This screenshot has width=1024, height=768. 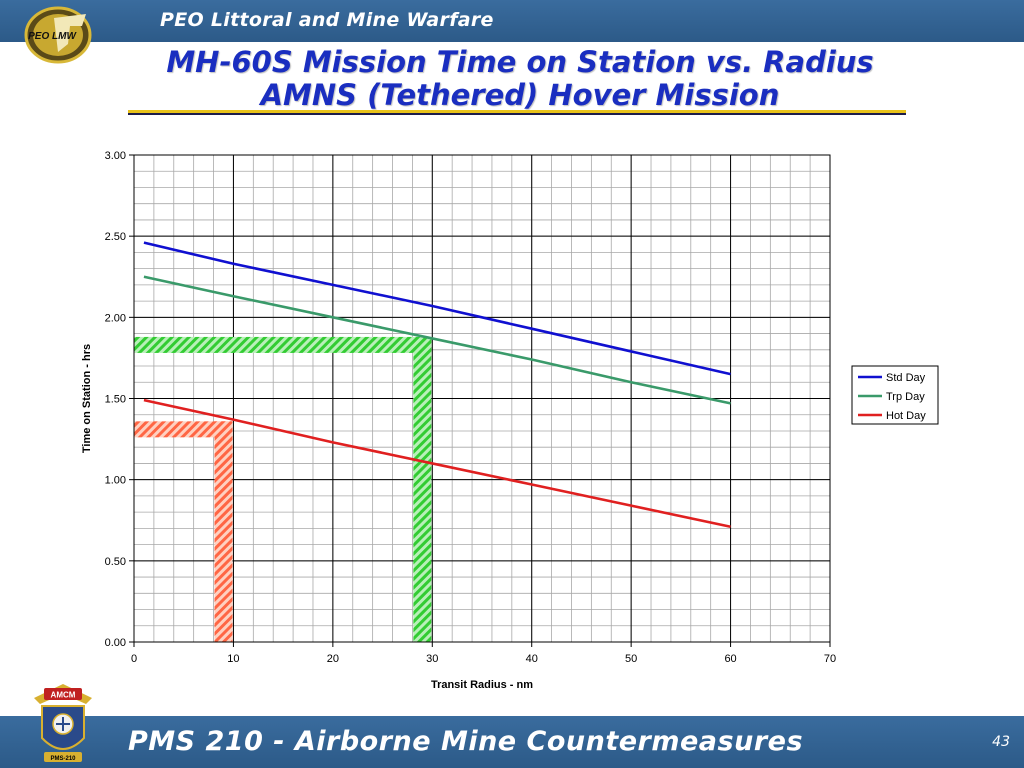 What do you see at coordinates (327, 20) in the screenshot?
I see `org-name: PEO Littoral and Mine Warfare` at bounding box center [327, 20].